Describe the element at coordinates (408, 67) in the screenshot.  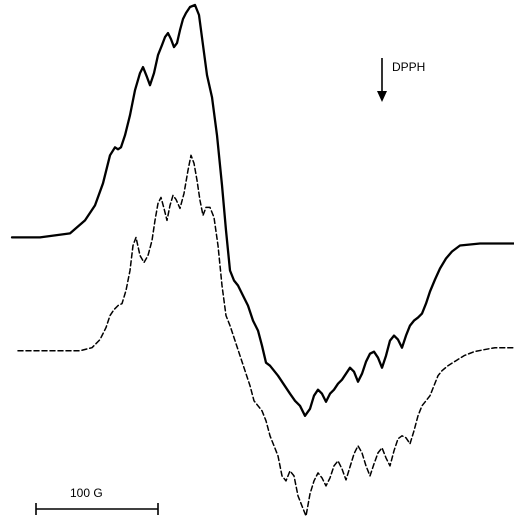
I see `dpph-label: DPPH` at that location.